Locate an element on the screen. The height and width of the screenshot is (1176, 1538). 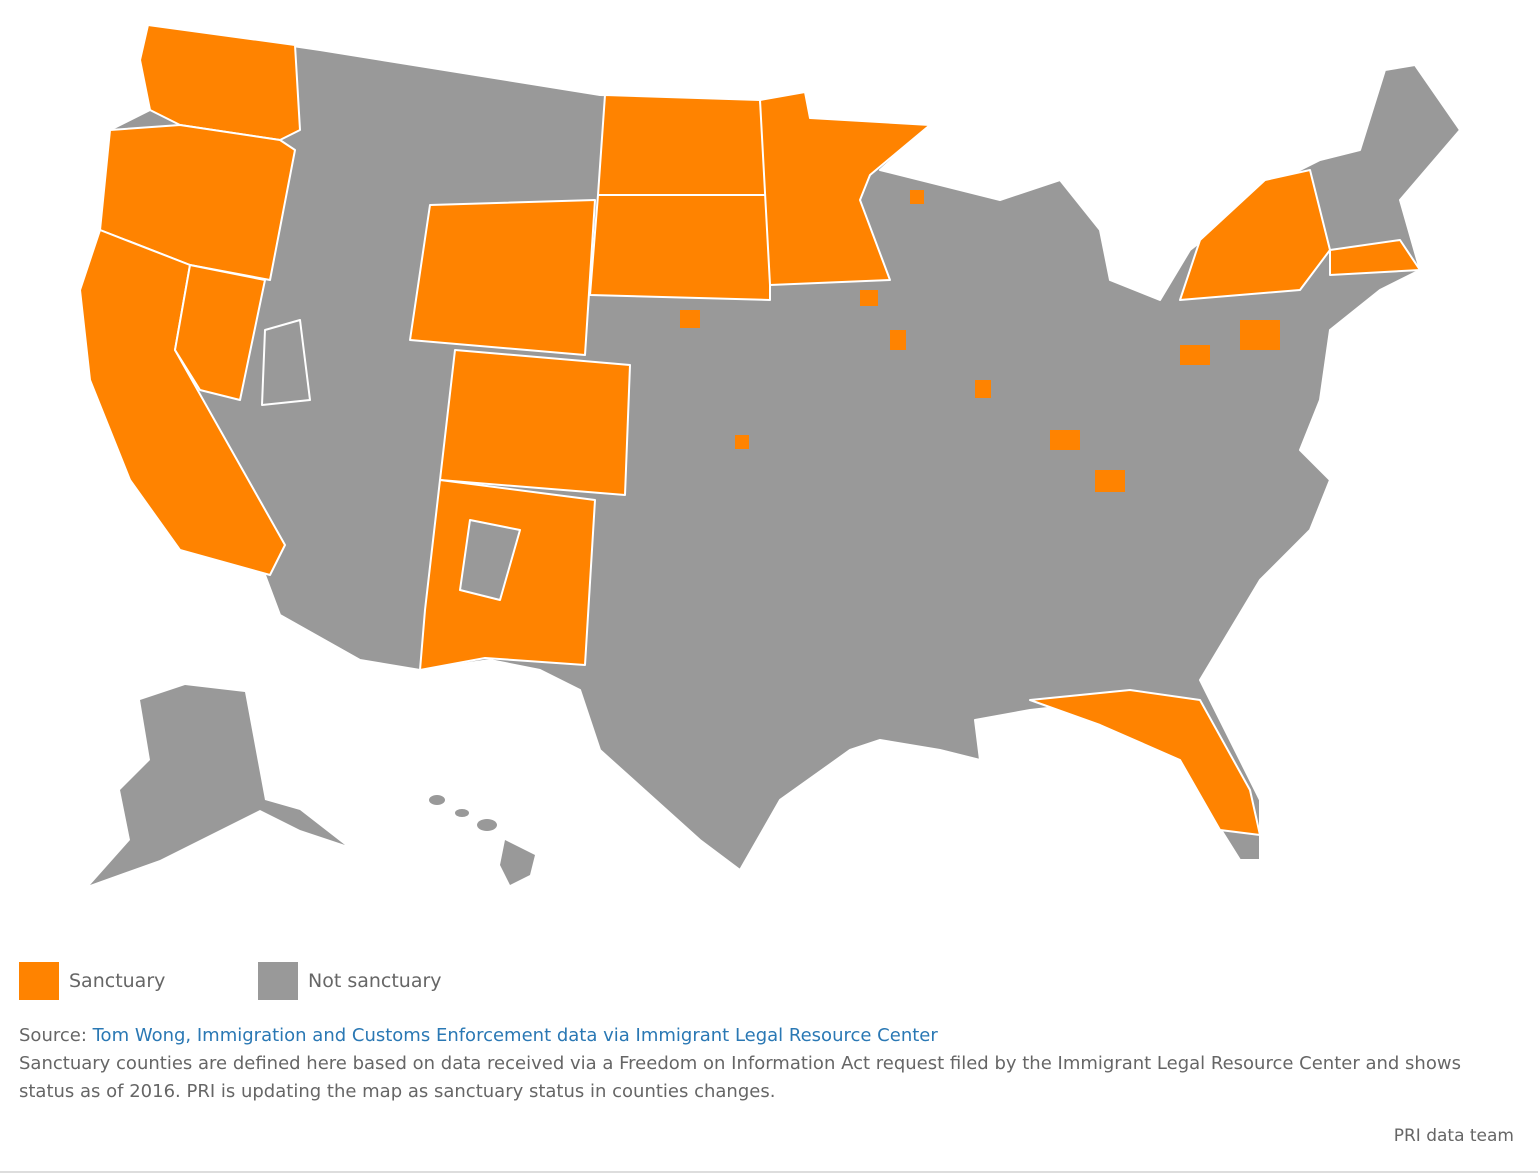
legend-item: Not sanctuary is located at coordinates (350, 981).